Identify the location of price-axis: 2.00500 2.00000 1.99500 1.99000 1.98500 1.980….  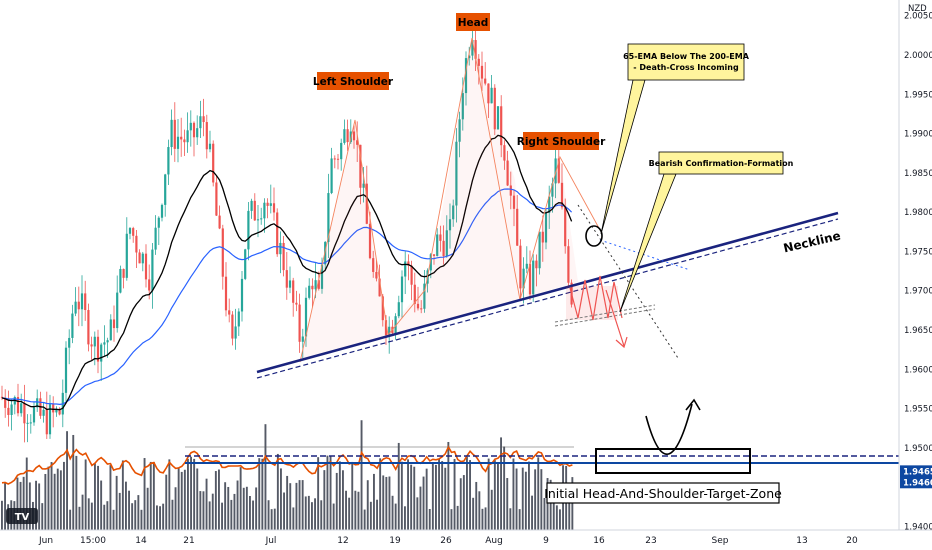
(916, 272).